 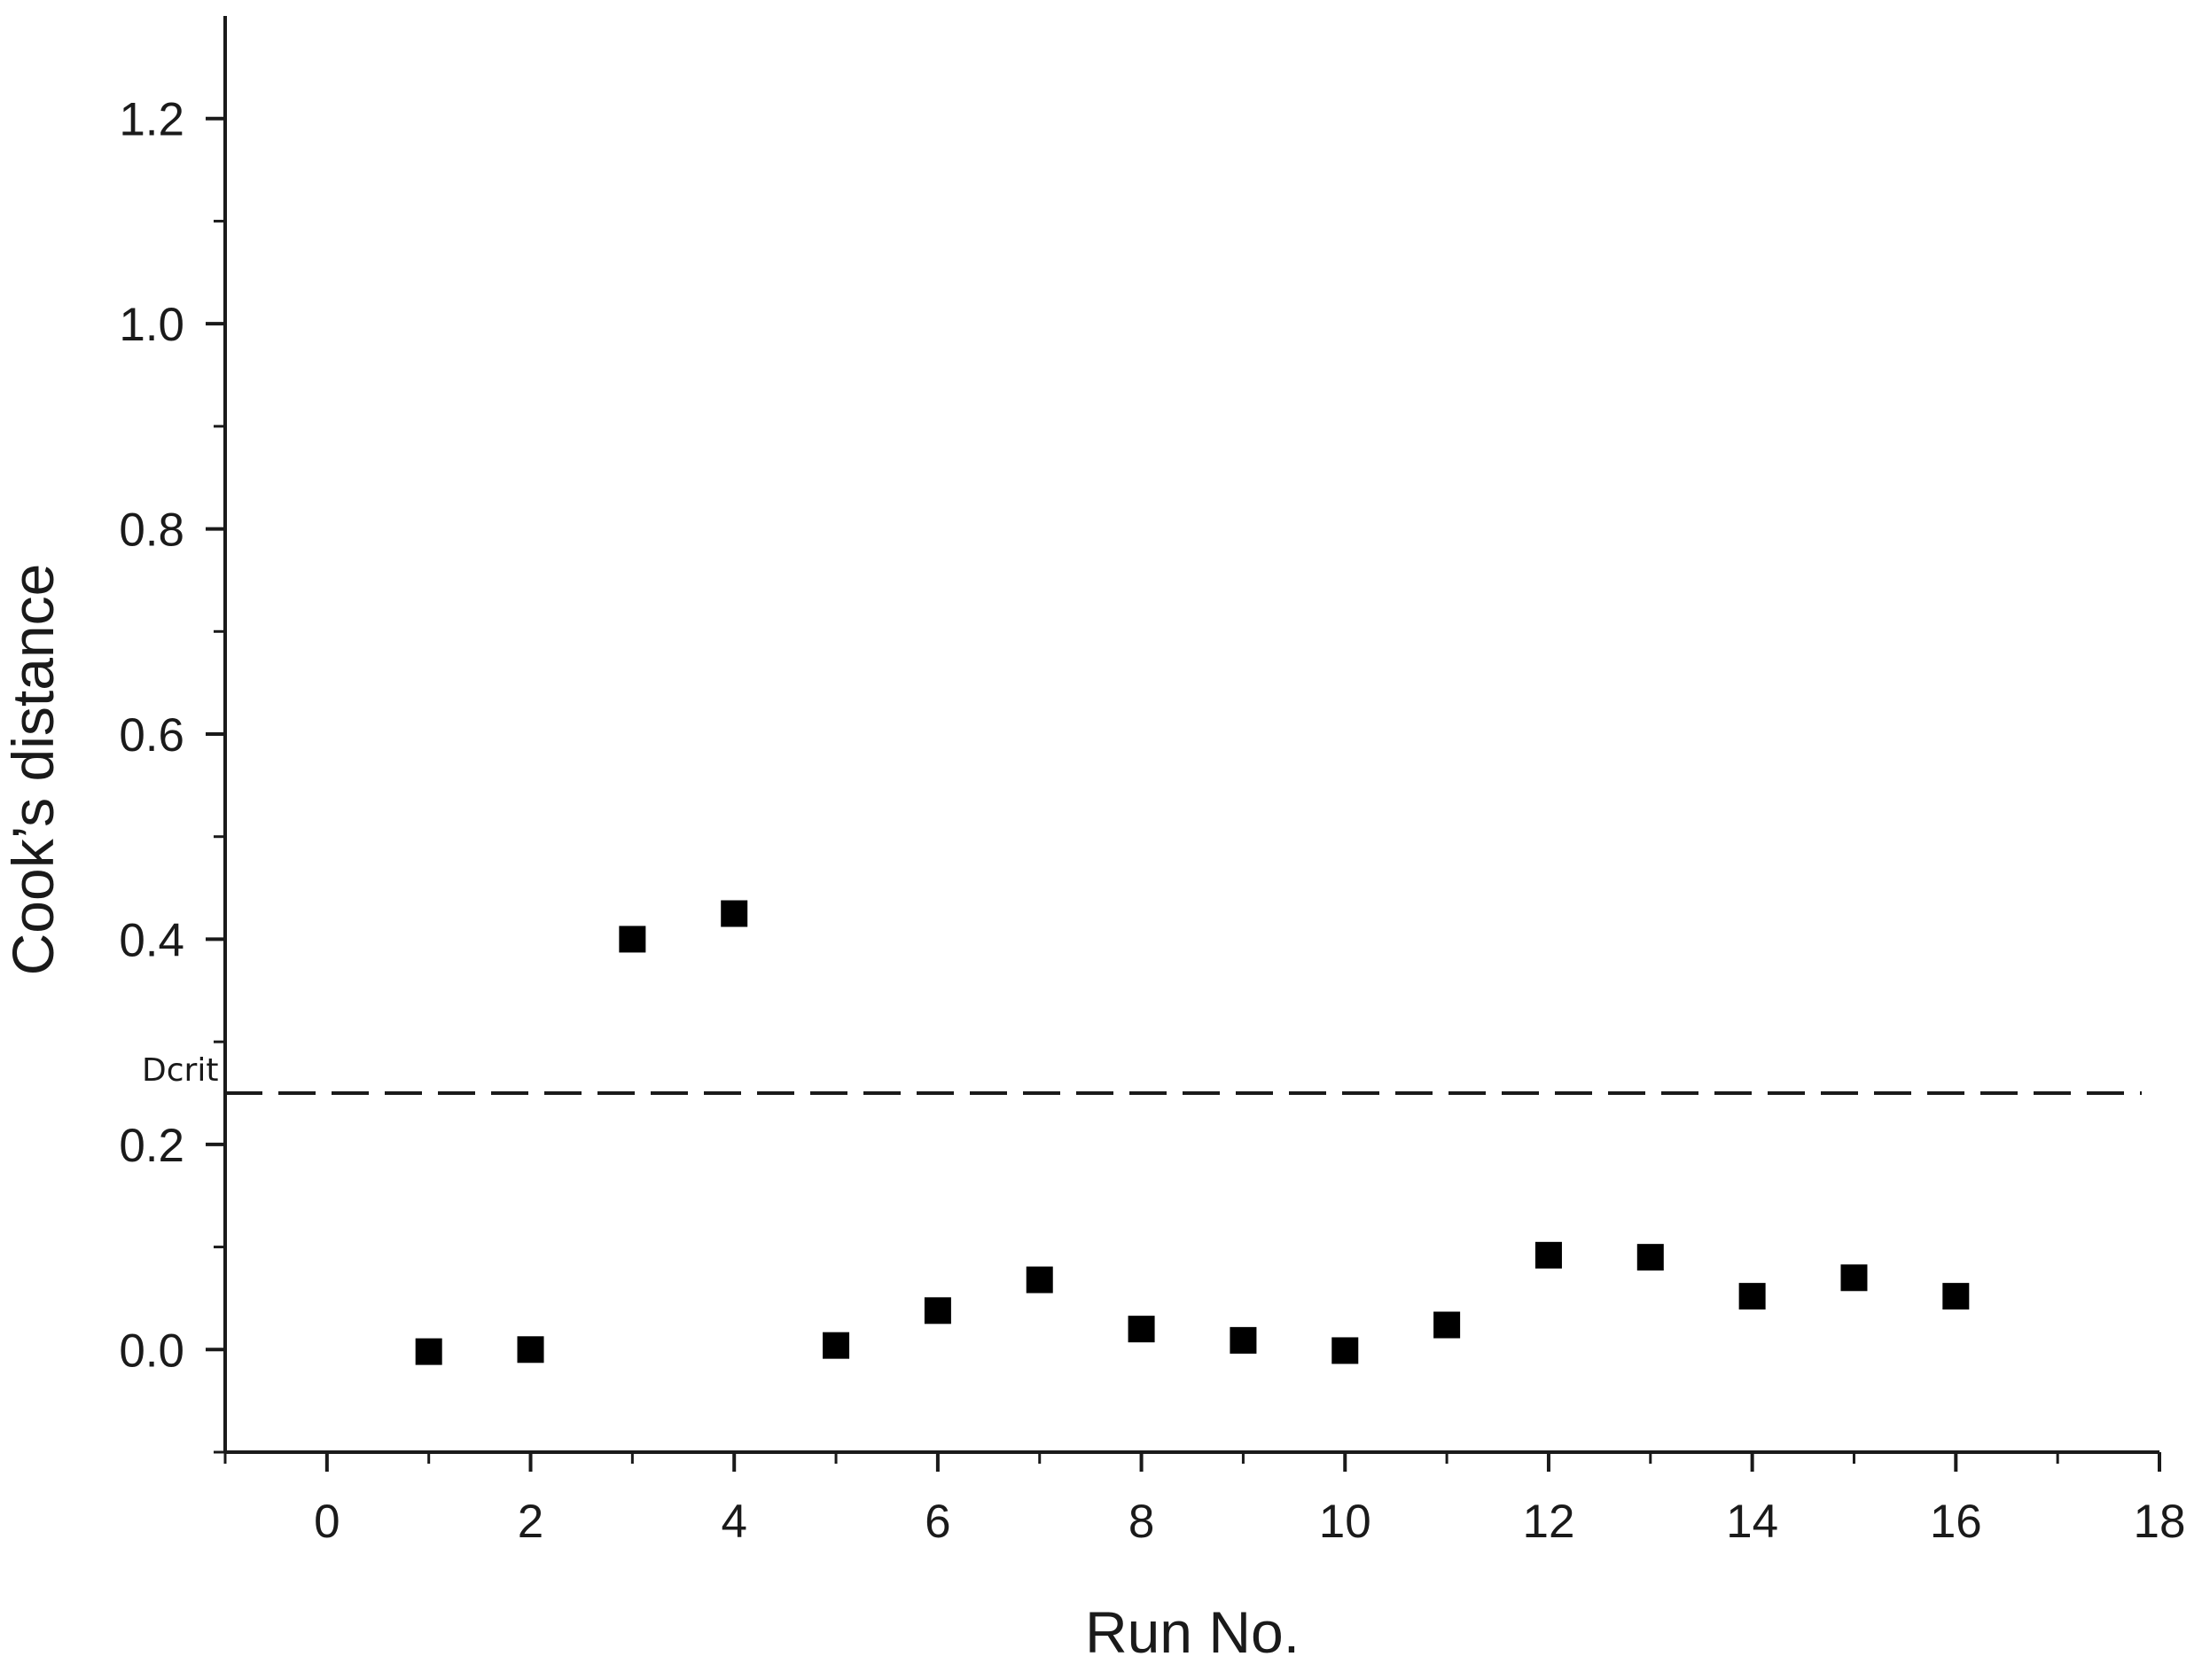 I want to click on y-tick-label: 1.2, so click(x=152, y=120).